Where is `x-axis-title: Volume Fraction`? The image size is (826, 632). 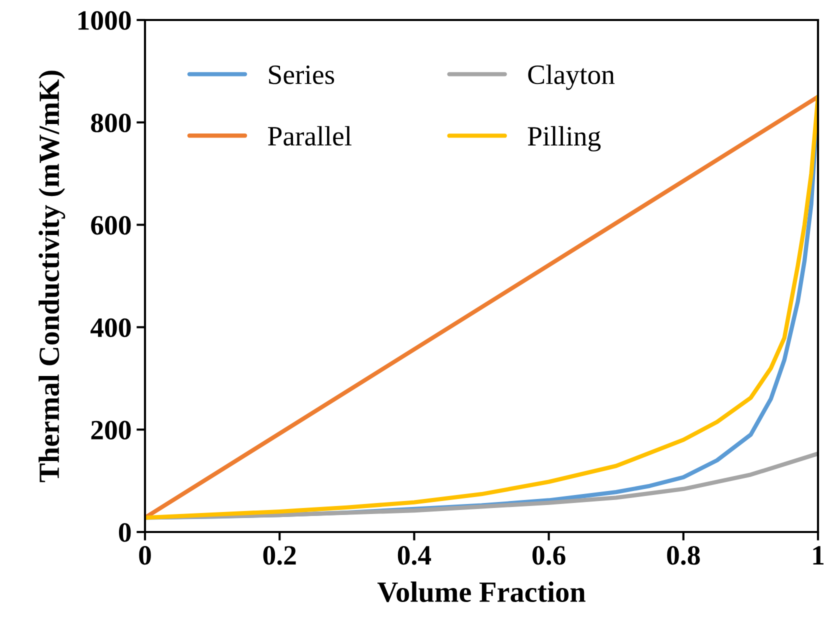 x-axis-title: Volume Fraction is located at coordinates (481, 591).